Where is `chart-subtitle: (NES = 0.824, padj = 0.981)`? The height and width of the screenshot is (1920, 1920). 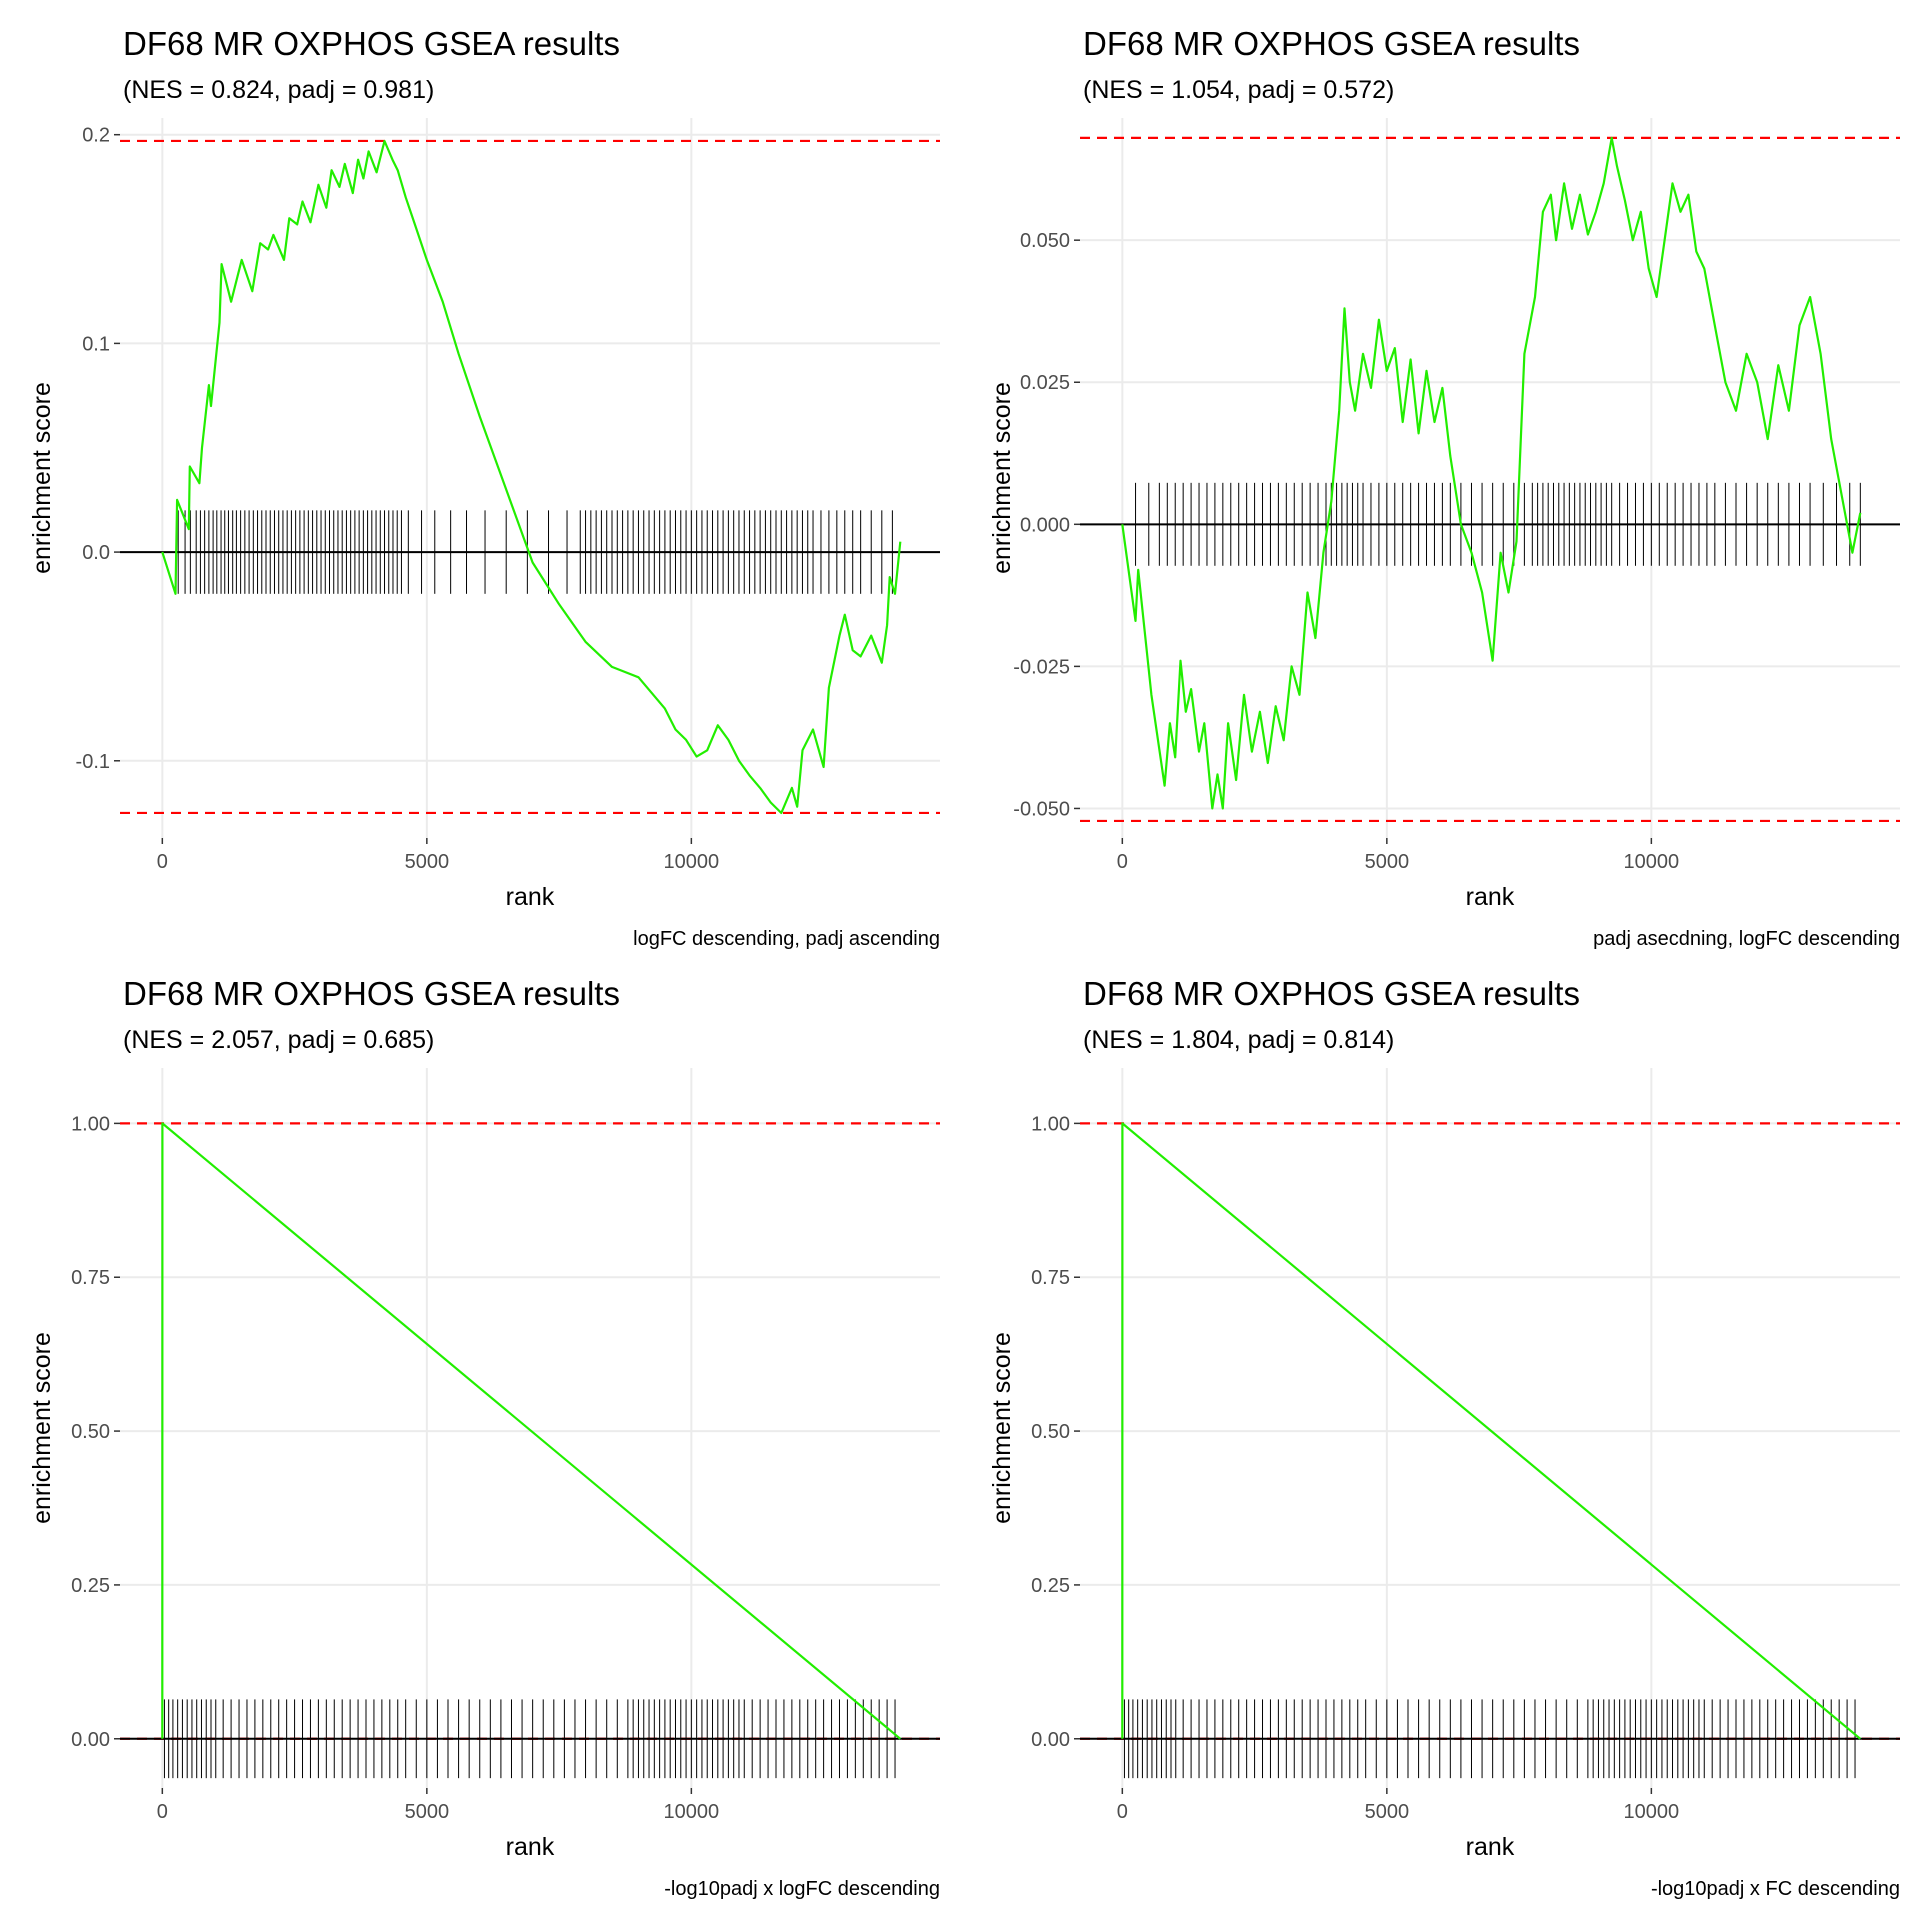 chart-subtitle: (NES = 0.824, padj = 0.981) is located at coordinates (278, 90).